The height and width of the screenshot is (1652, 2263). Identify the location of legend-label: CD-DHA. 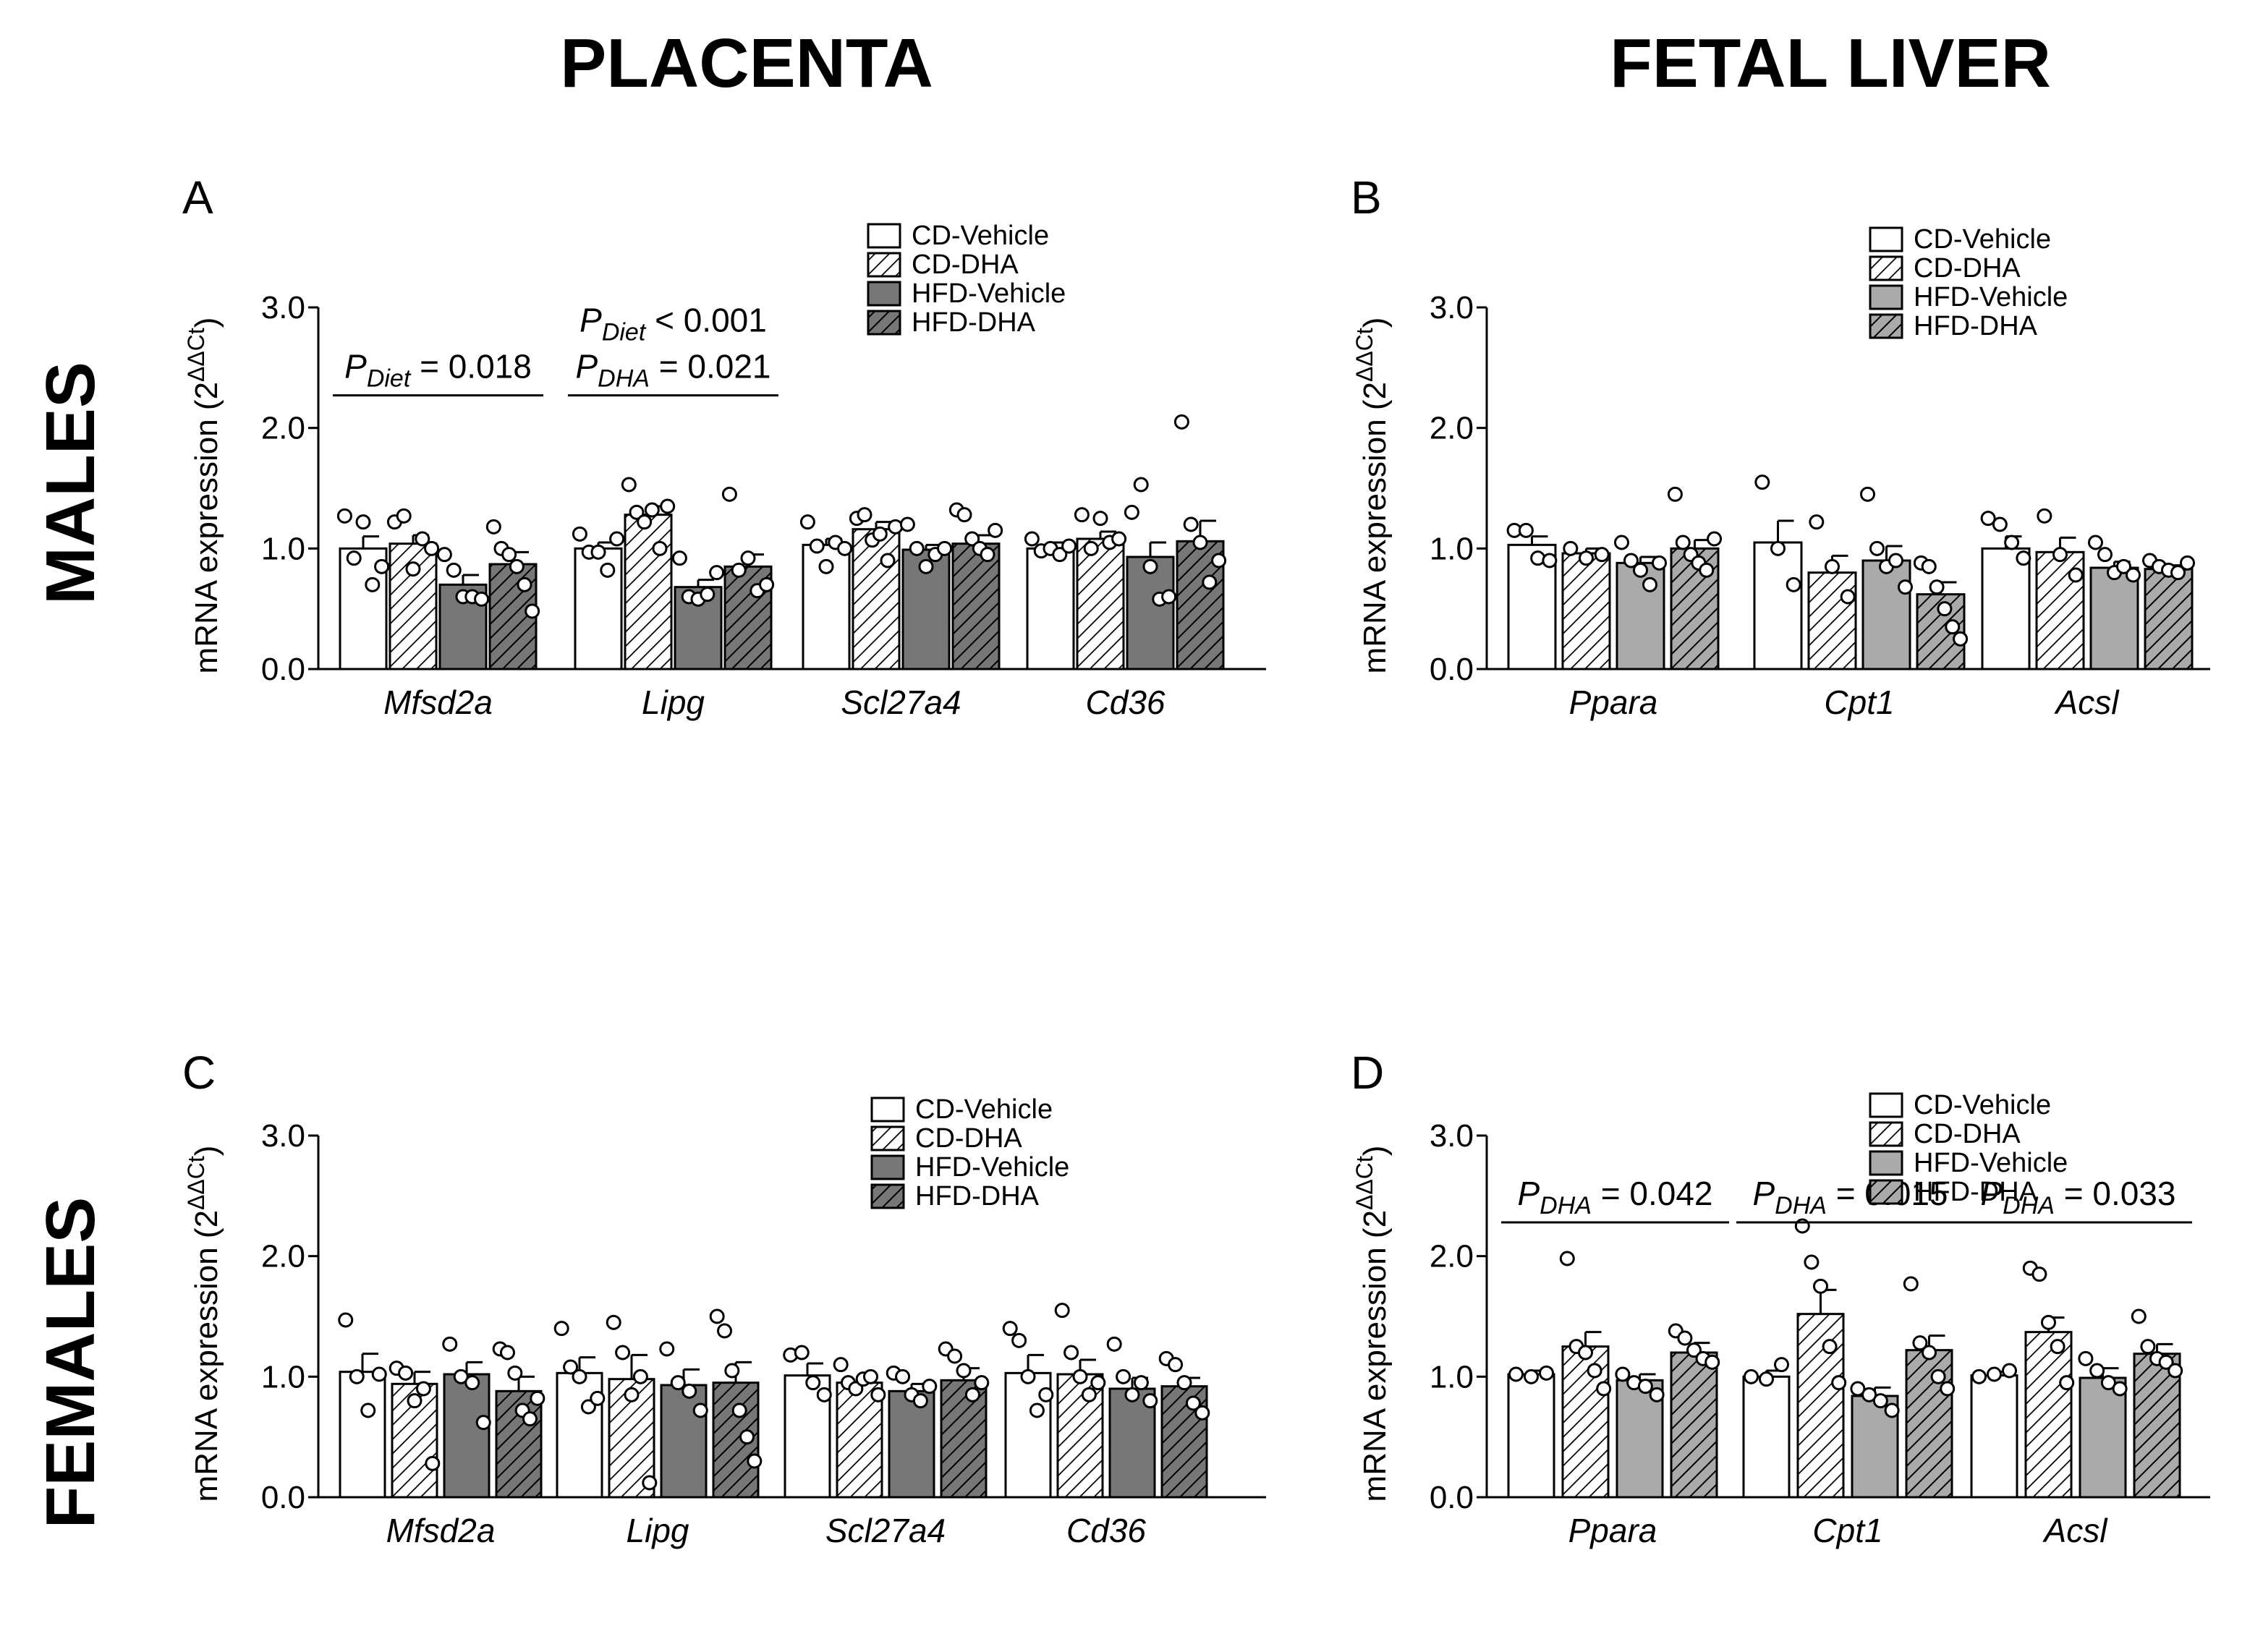
(1967, 1134).